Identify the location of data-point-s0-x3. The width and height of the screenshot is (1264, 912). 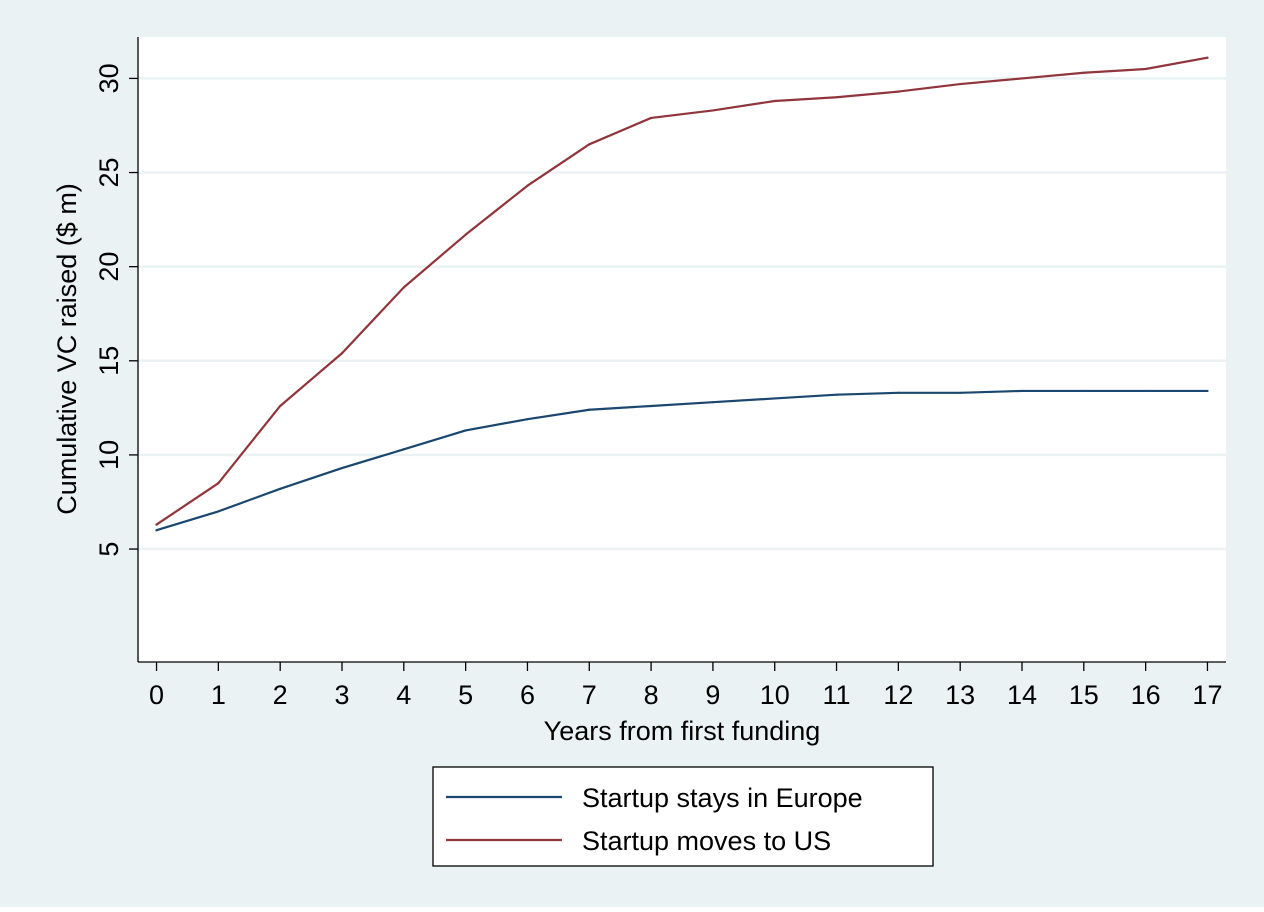
(342, 468).